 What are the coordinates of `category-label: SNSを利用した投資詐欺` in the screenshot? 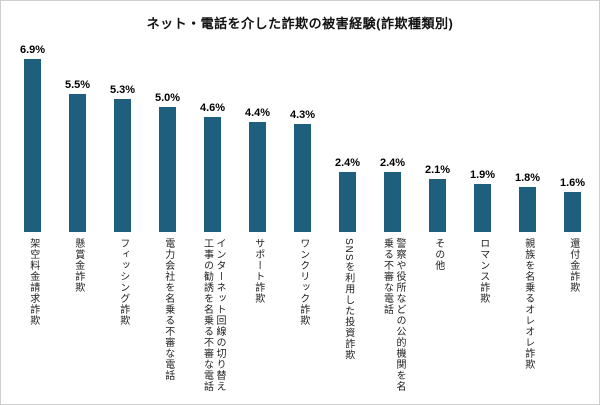 It's located at (348, 299).